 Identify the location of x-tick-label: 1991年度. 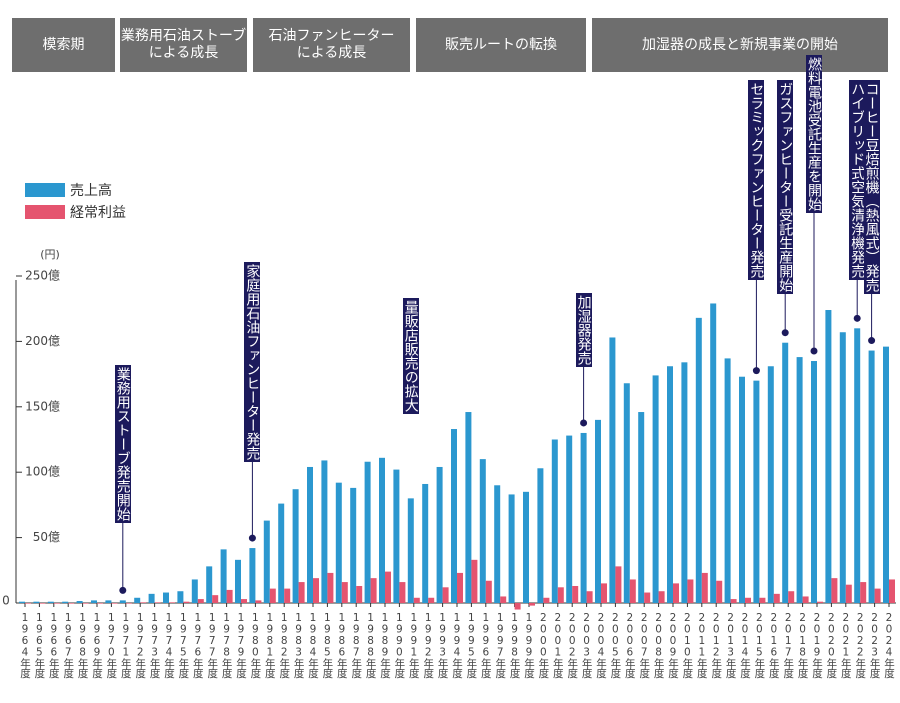
(413, 645).